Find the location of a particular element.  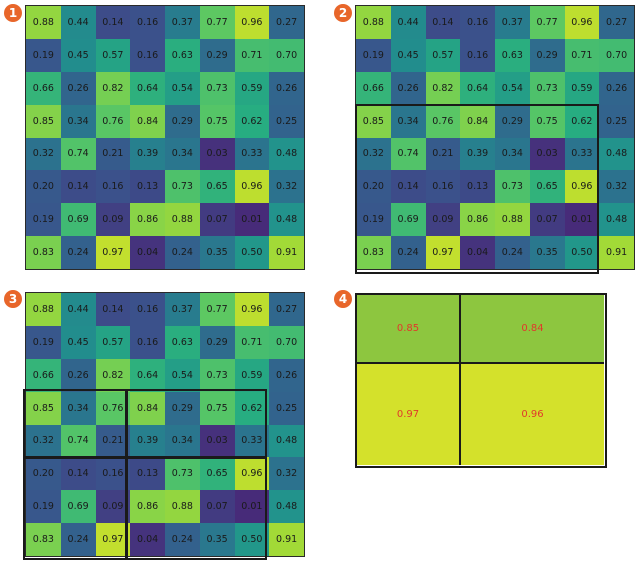

matrix-cell: 0.83 is located at coordinates (43, 252).